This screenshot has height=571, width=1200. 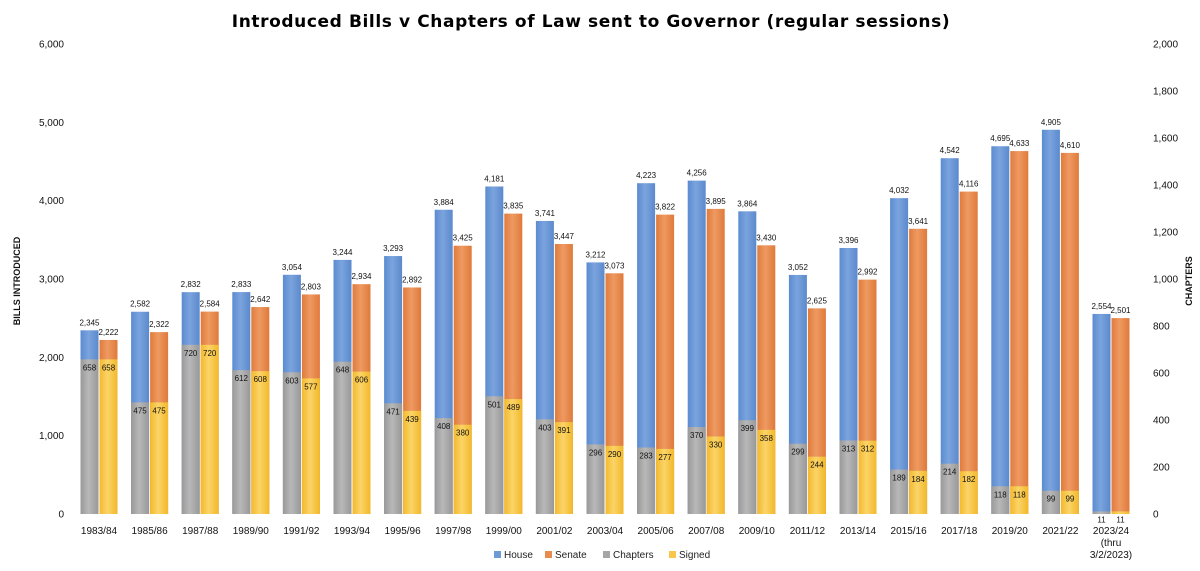 What do you see at coordinates (1165, 186) in the screenshot?
I see `right-axis-tick: 1,400` at bounding box center [1165, 186].